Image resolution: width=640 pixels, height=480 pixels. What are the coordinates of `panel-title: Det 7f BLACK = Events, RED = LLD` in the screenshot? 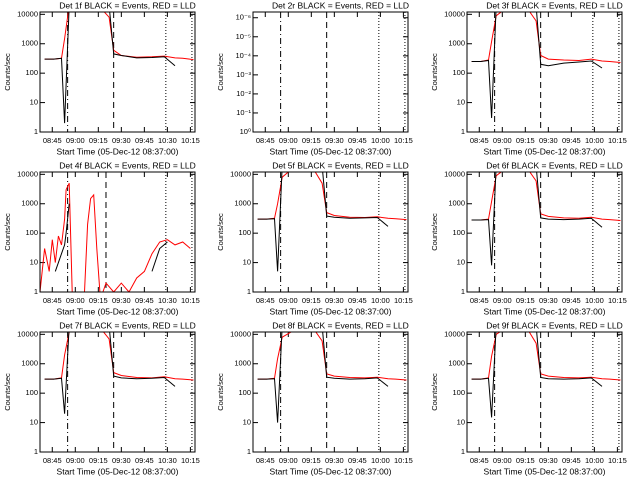 It's located at (127, 325).